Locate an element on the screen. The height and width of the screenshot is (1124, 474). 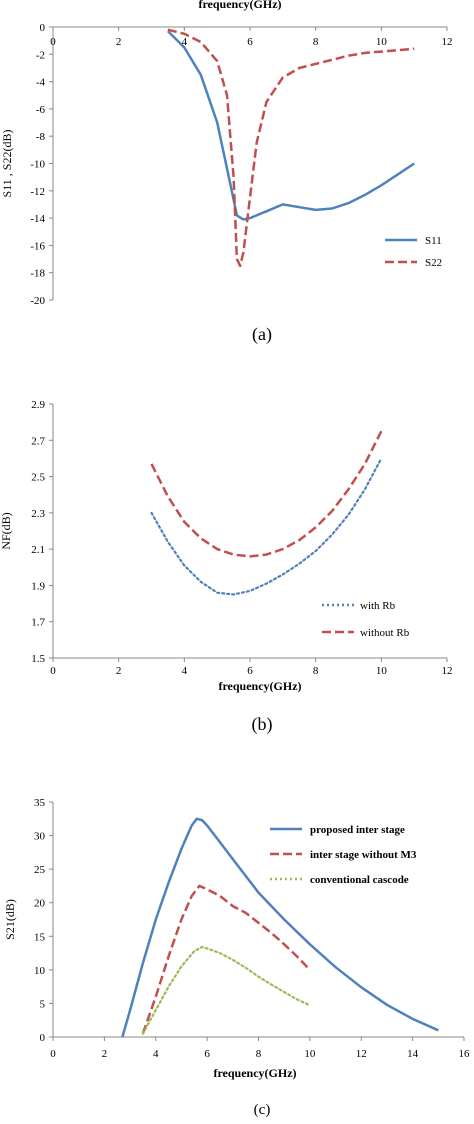
y-tick-label: 2.9 is located at coordinates (38, 405).